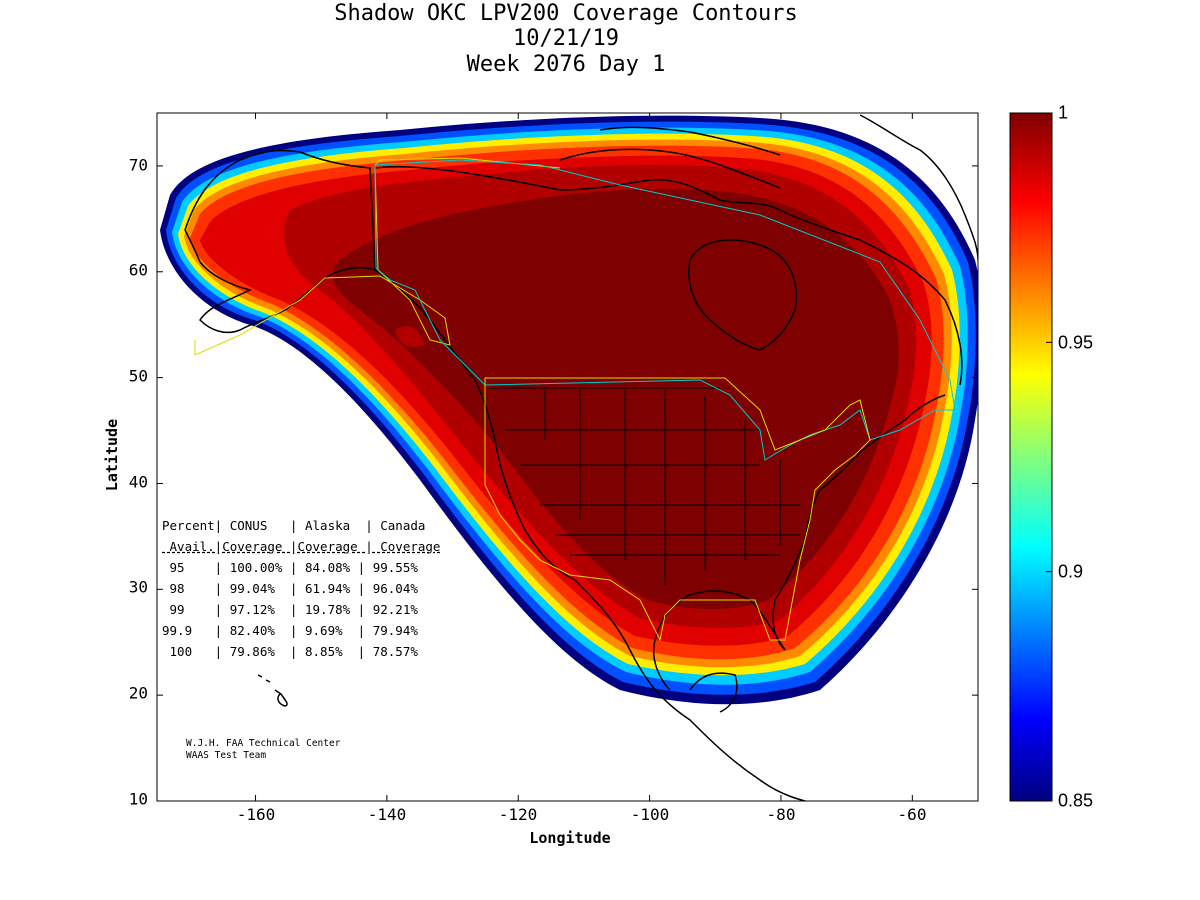 The width and height of the screenshot is (1200, 900). Describe the element at coordinates (294, 525) in the screenshot. I see `table-header-1: Percent| CONUS | Alaska | Canada` at that location.